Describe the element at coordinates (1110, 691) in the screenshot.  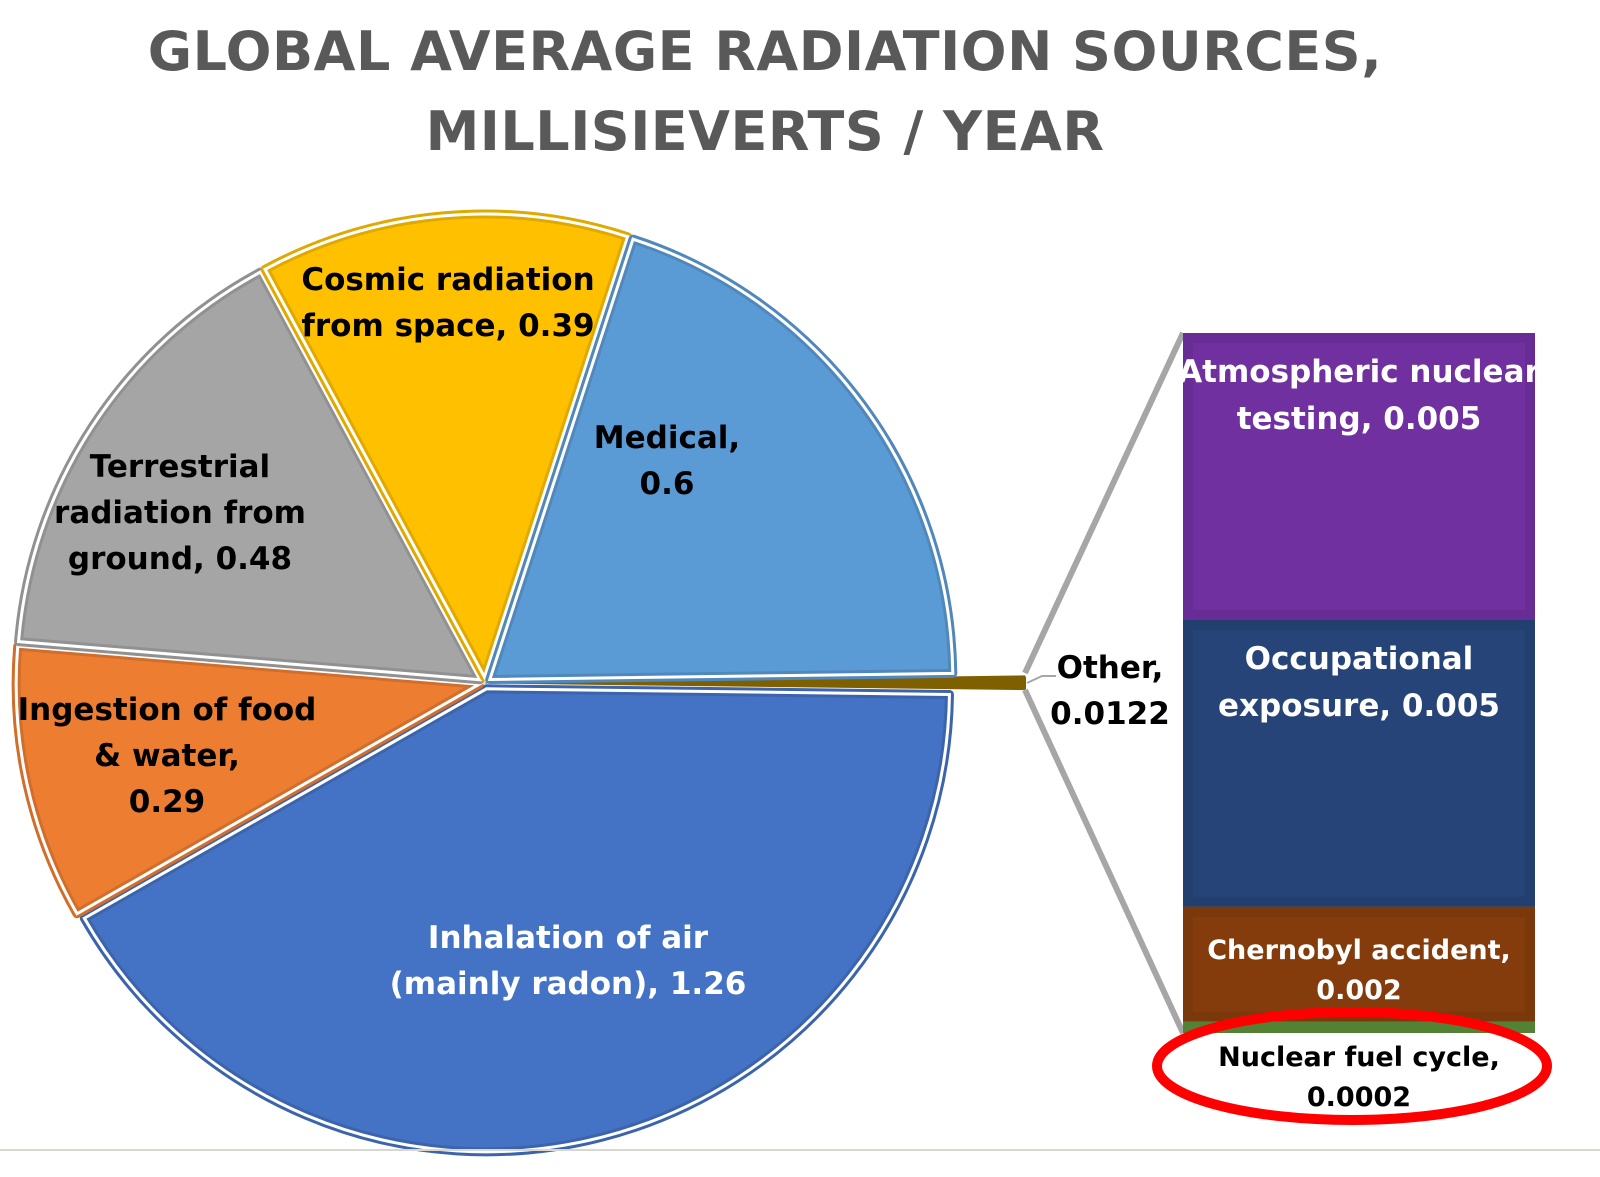
I see `data-label-other: Other, 0.0122` at that location.